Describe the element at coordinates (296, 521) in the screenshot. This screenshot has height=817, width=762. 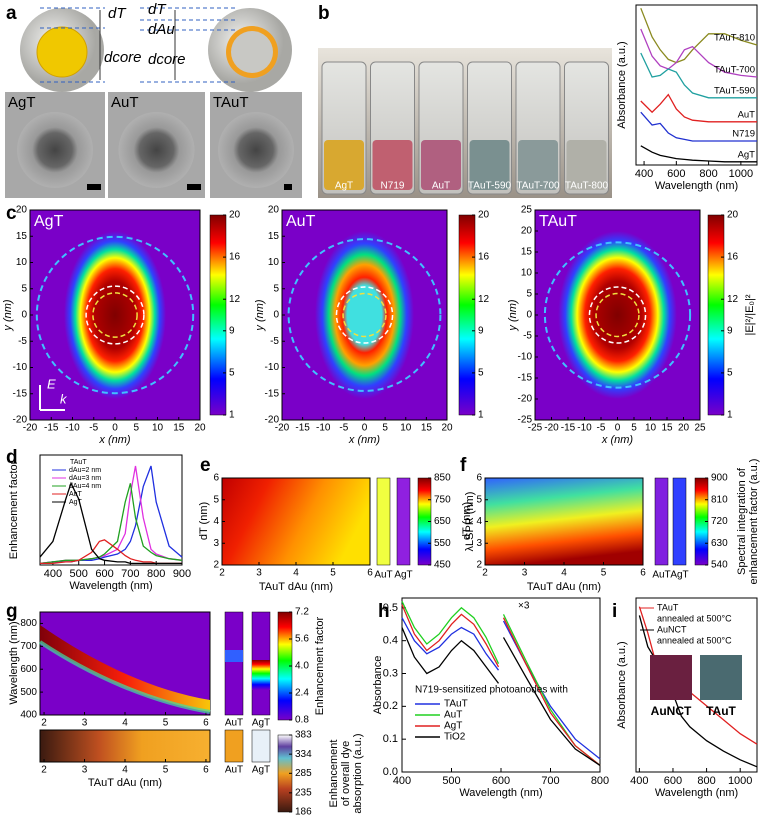
I see `heatmap` at that location.